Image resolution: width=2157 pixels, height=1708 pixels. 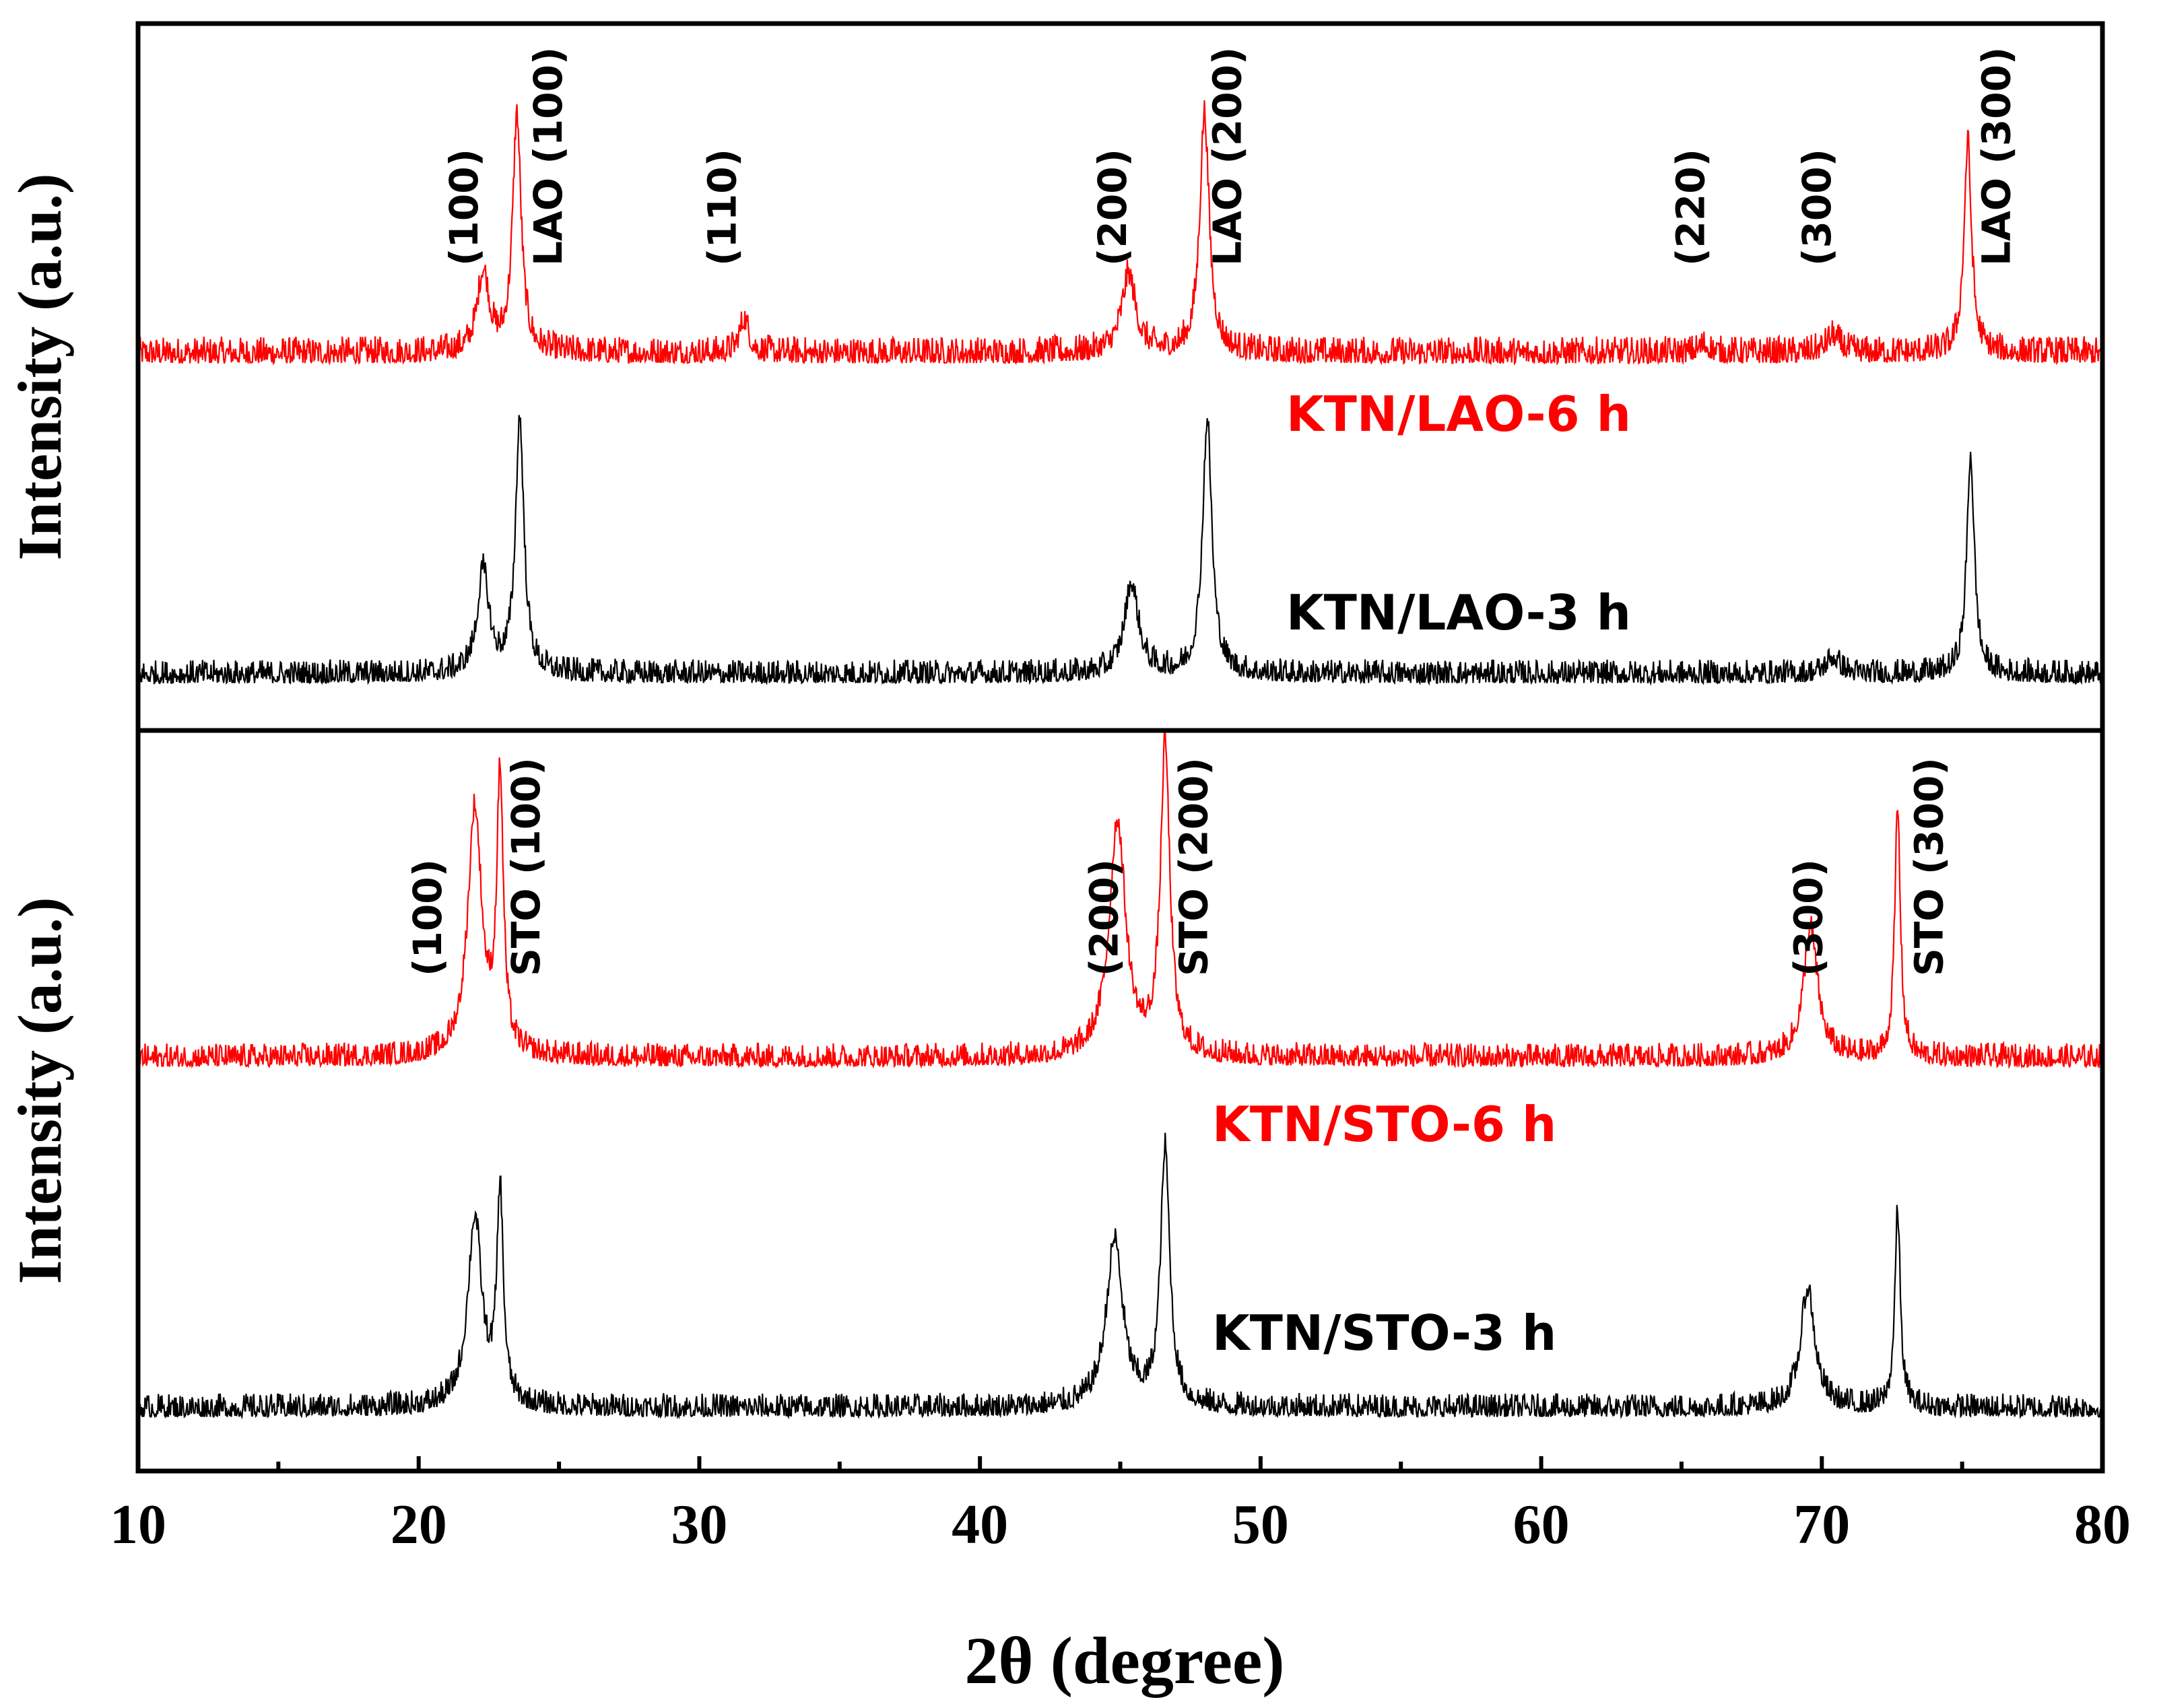 I want to click on peak-annotation: STO (200), so click(x=1194, y=866).